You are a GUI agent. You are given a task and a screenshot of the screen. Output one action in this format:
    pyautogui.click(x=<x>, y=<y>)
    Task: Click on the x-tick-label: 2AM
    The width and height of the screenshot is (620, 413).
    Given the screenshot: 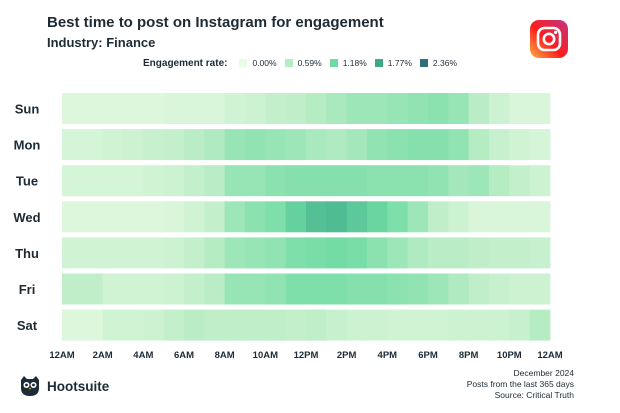 What is the action you would take?
    pyautogui.click(x=103, y=355)
    